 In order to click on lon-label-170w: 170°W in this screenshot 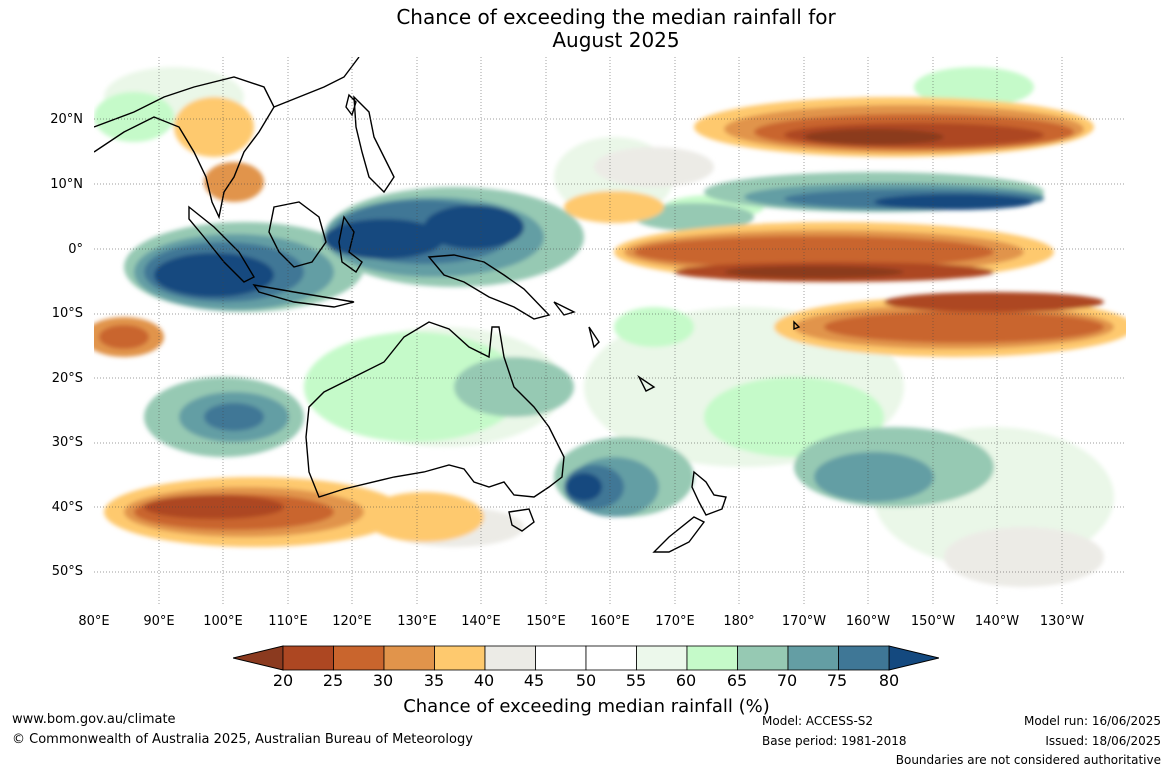, I will do `click(804, 621)`.